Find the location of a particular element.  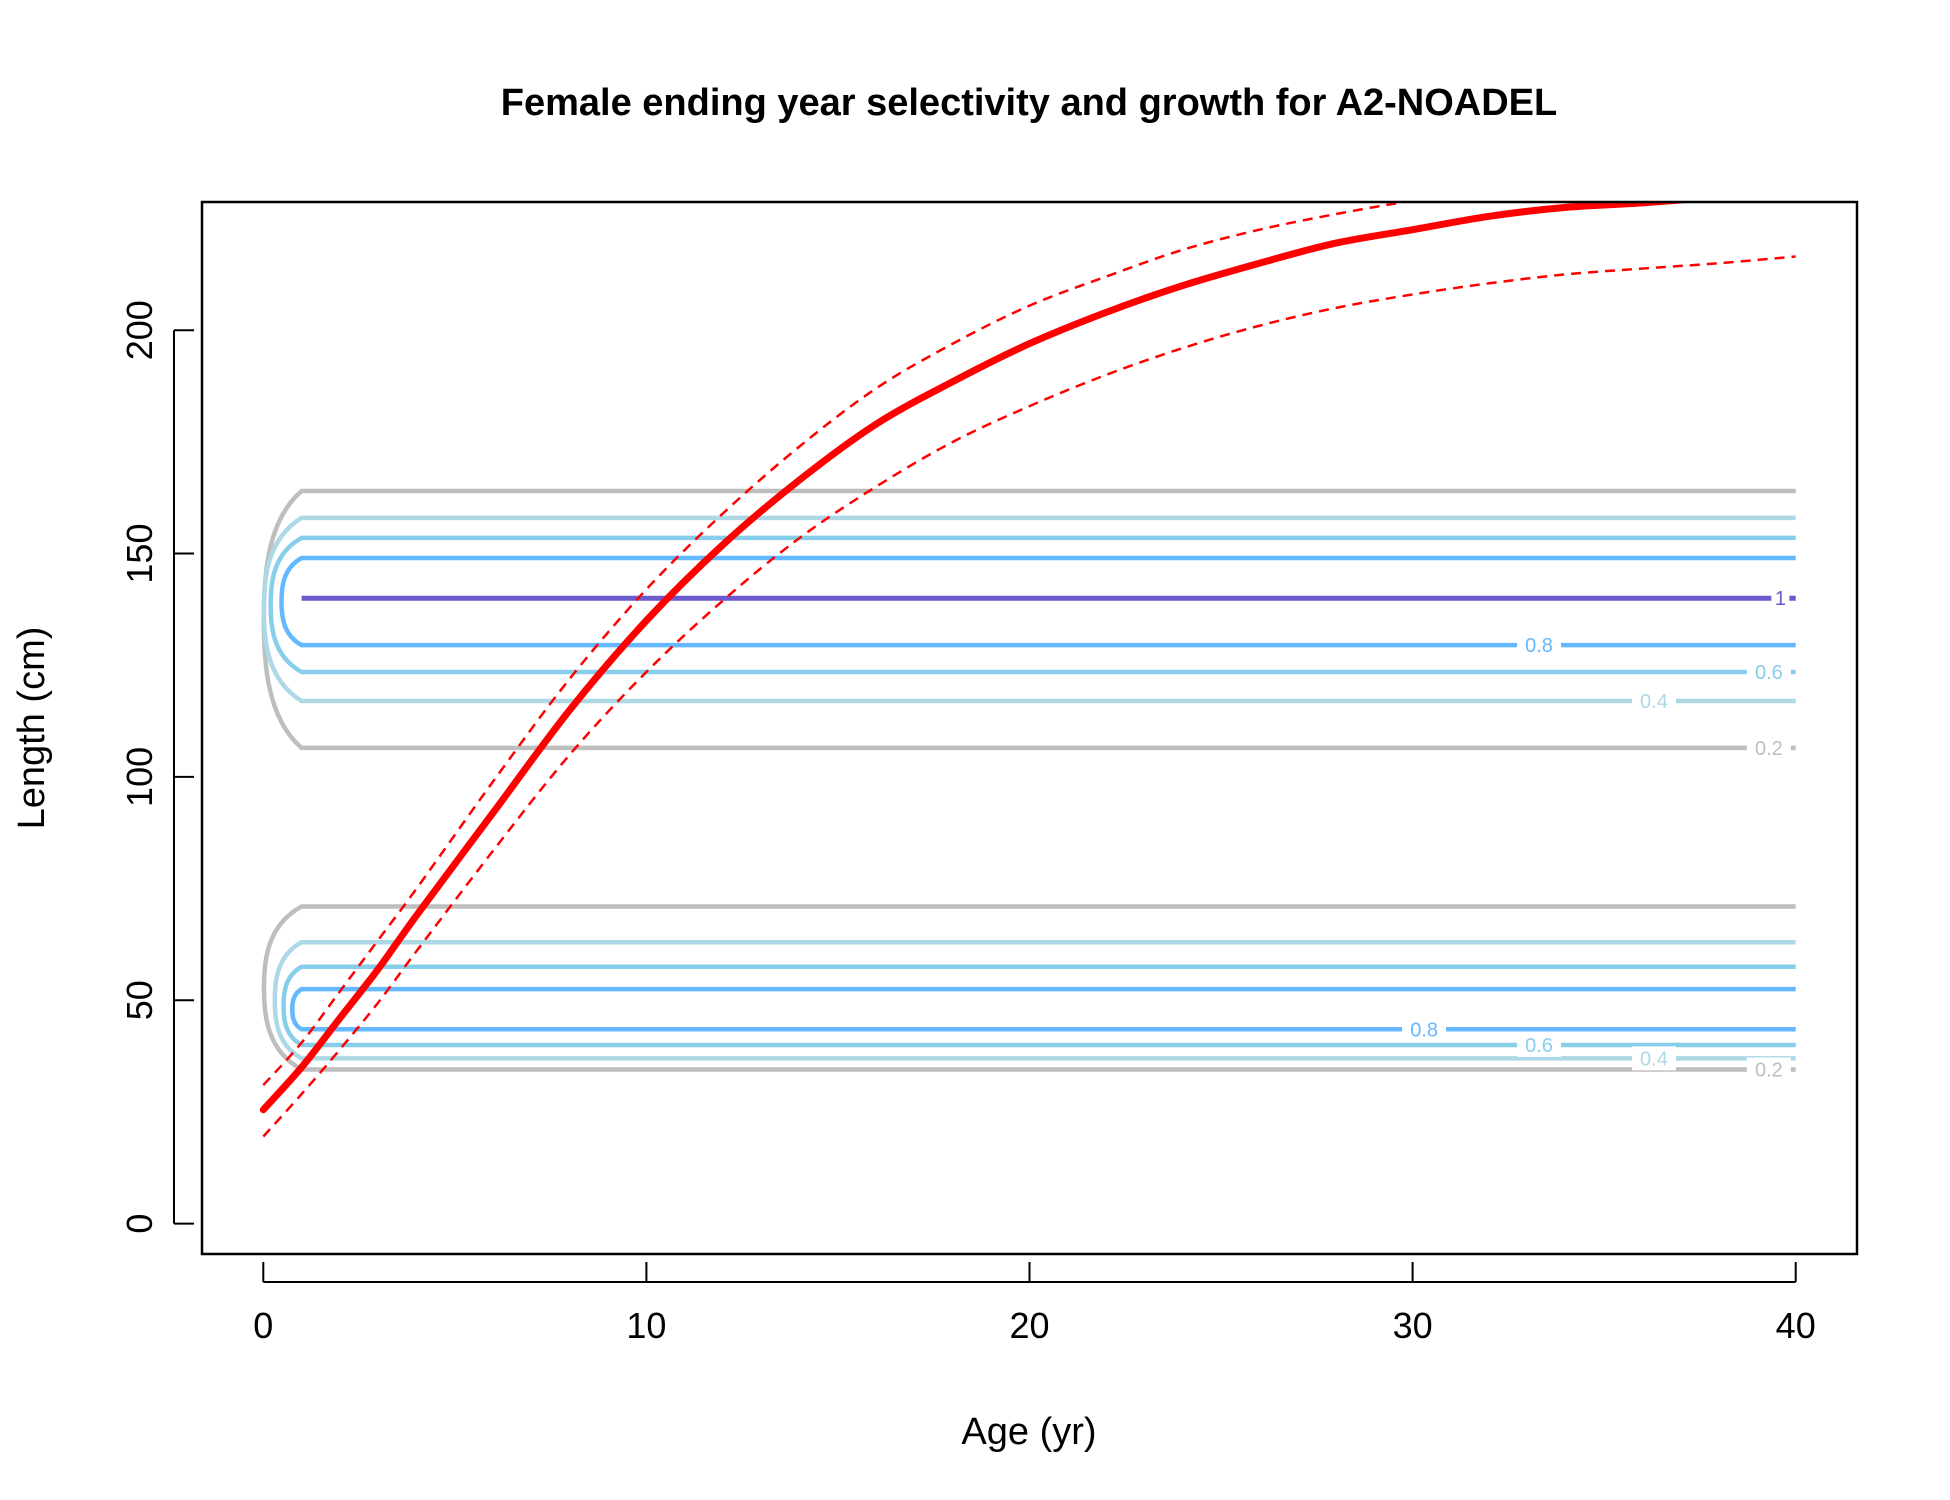

x-tick-label: 10 is located at coordinates (646, 1325).